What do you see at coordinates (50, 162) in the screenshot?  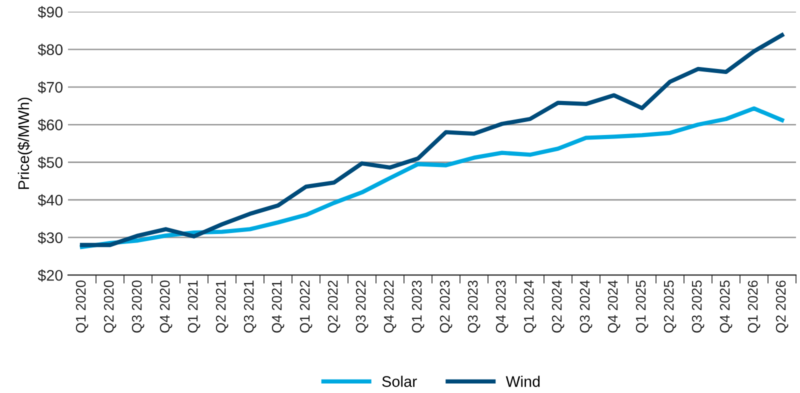 I see `y-tick-label: $50` at bounding box center [50, 162].